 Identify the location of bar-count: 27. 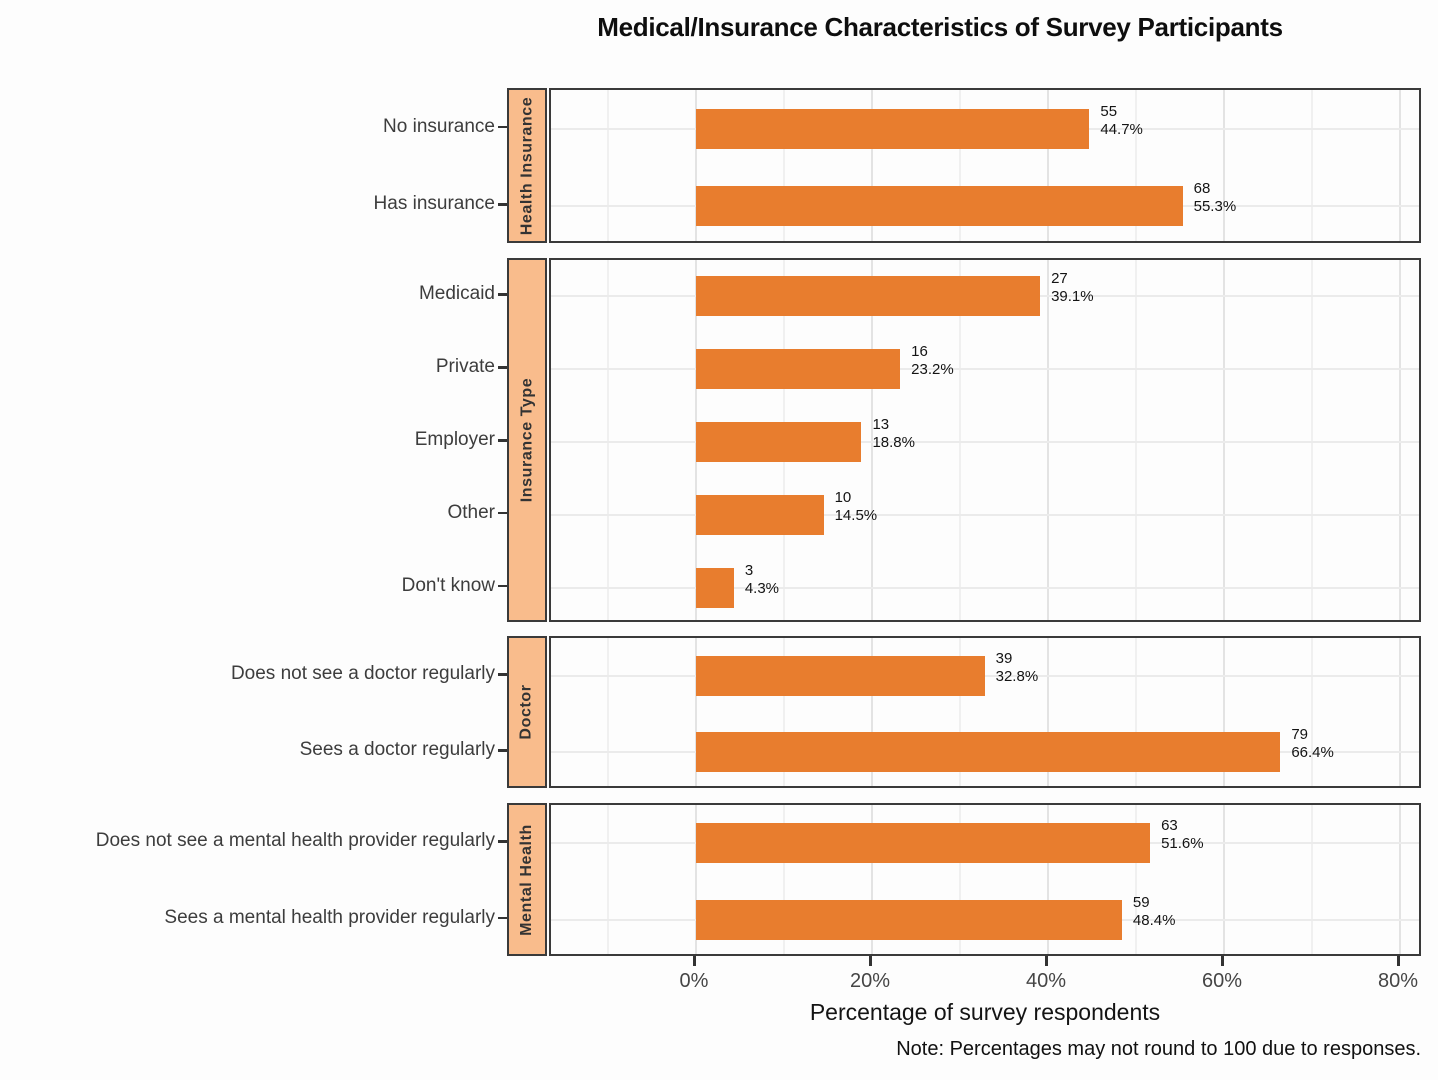
(1059, 279).